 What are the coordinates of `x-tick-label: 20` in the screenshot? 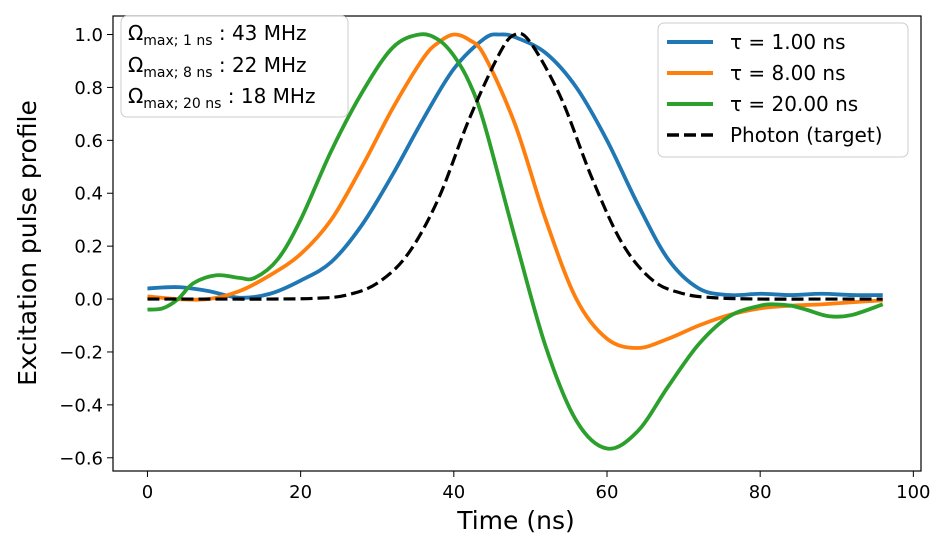 It's located at (300, 492).